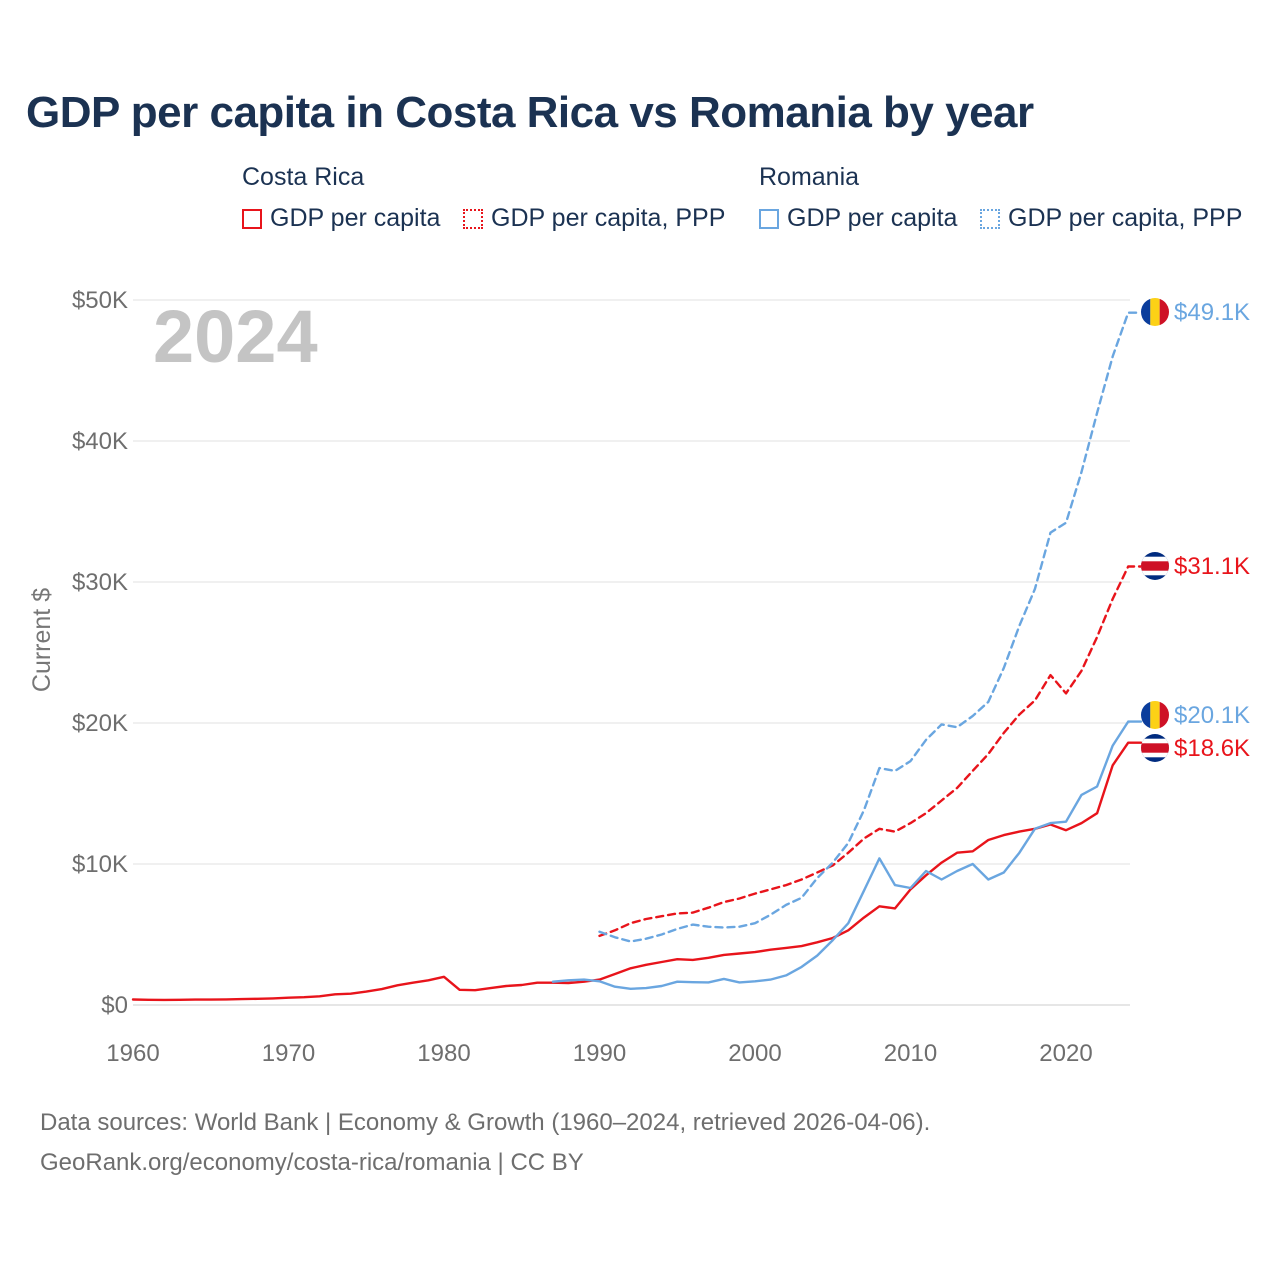 Image resolution: width=1280 pixels, height=1280 pixels. Describe the element at coordinates (754, 1053) in the screenshot. I see `x-tick-label: 2000` at that location.